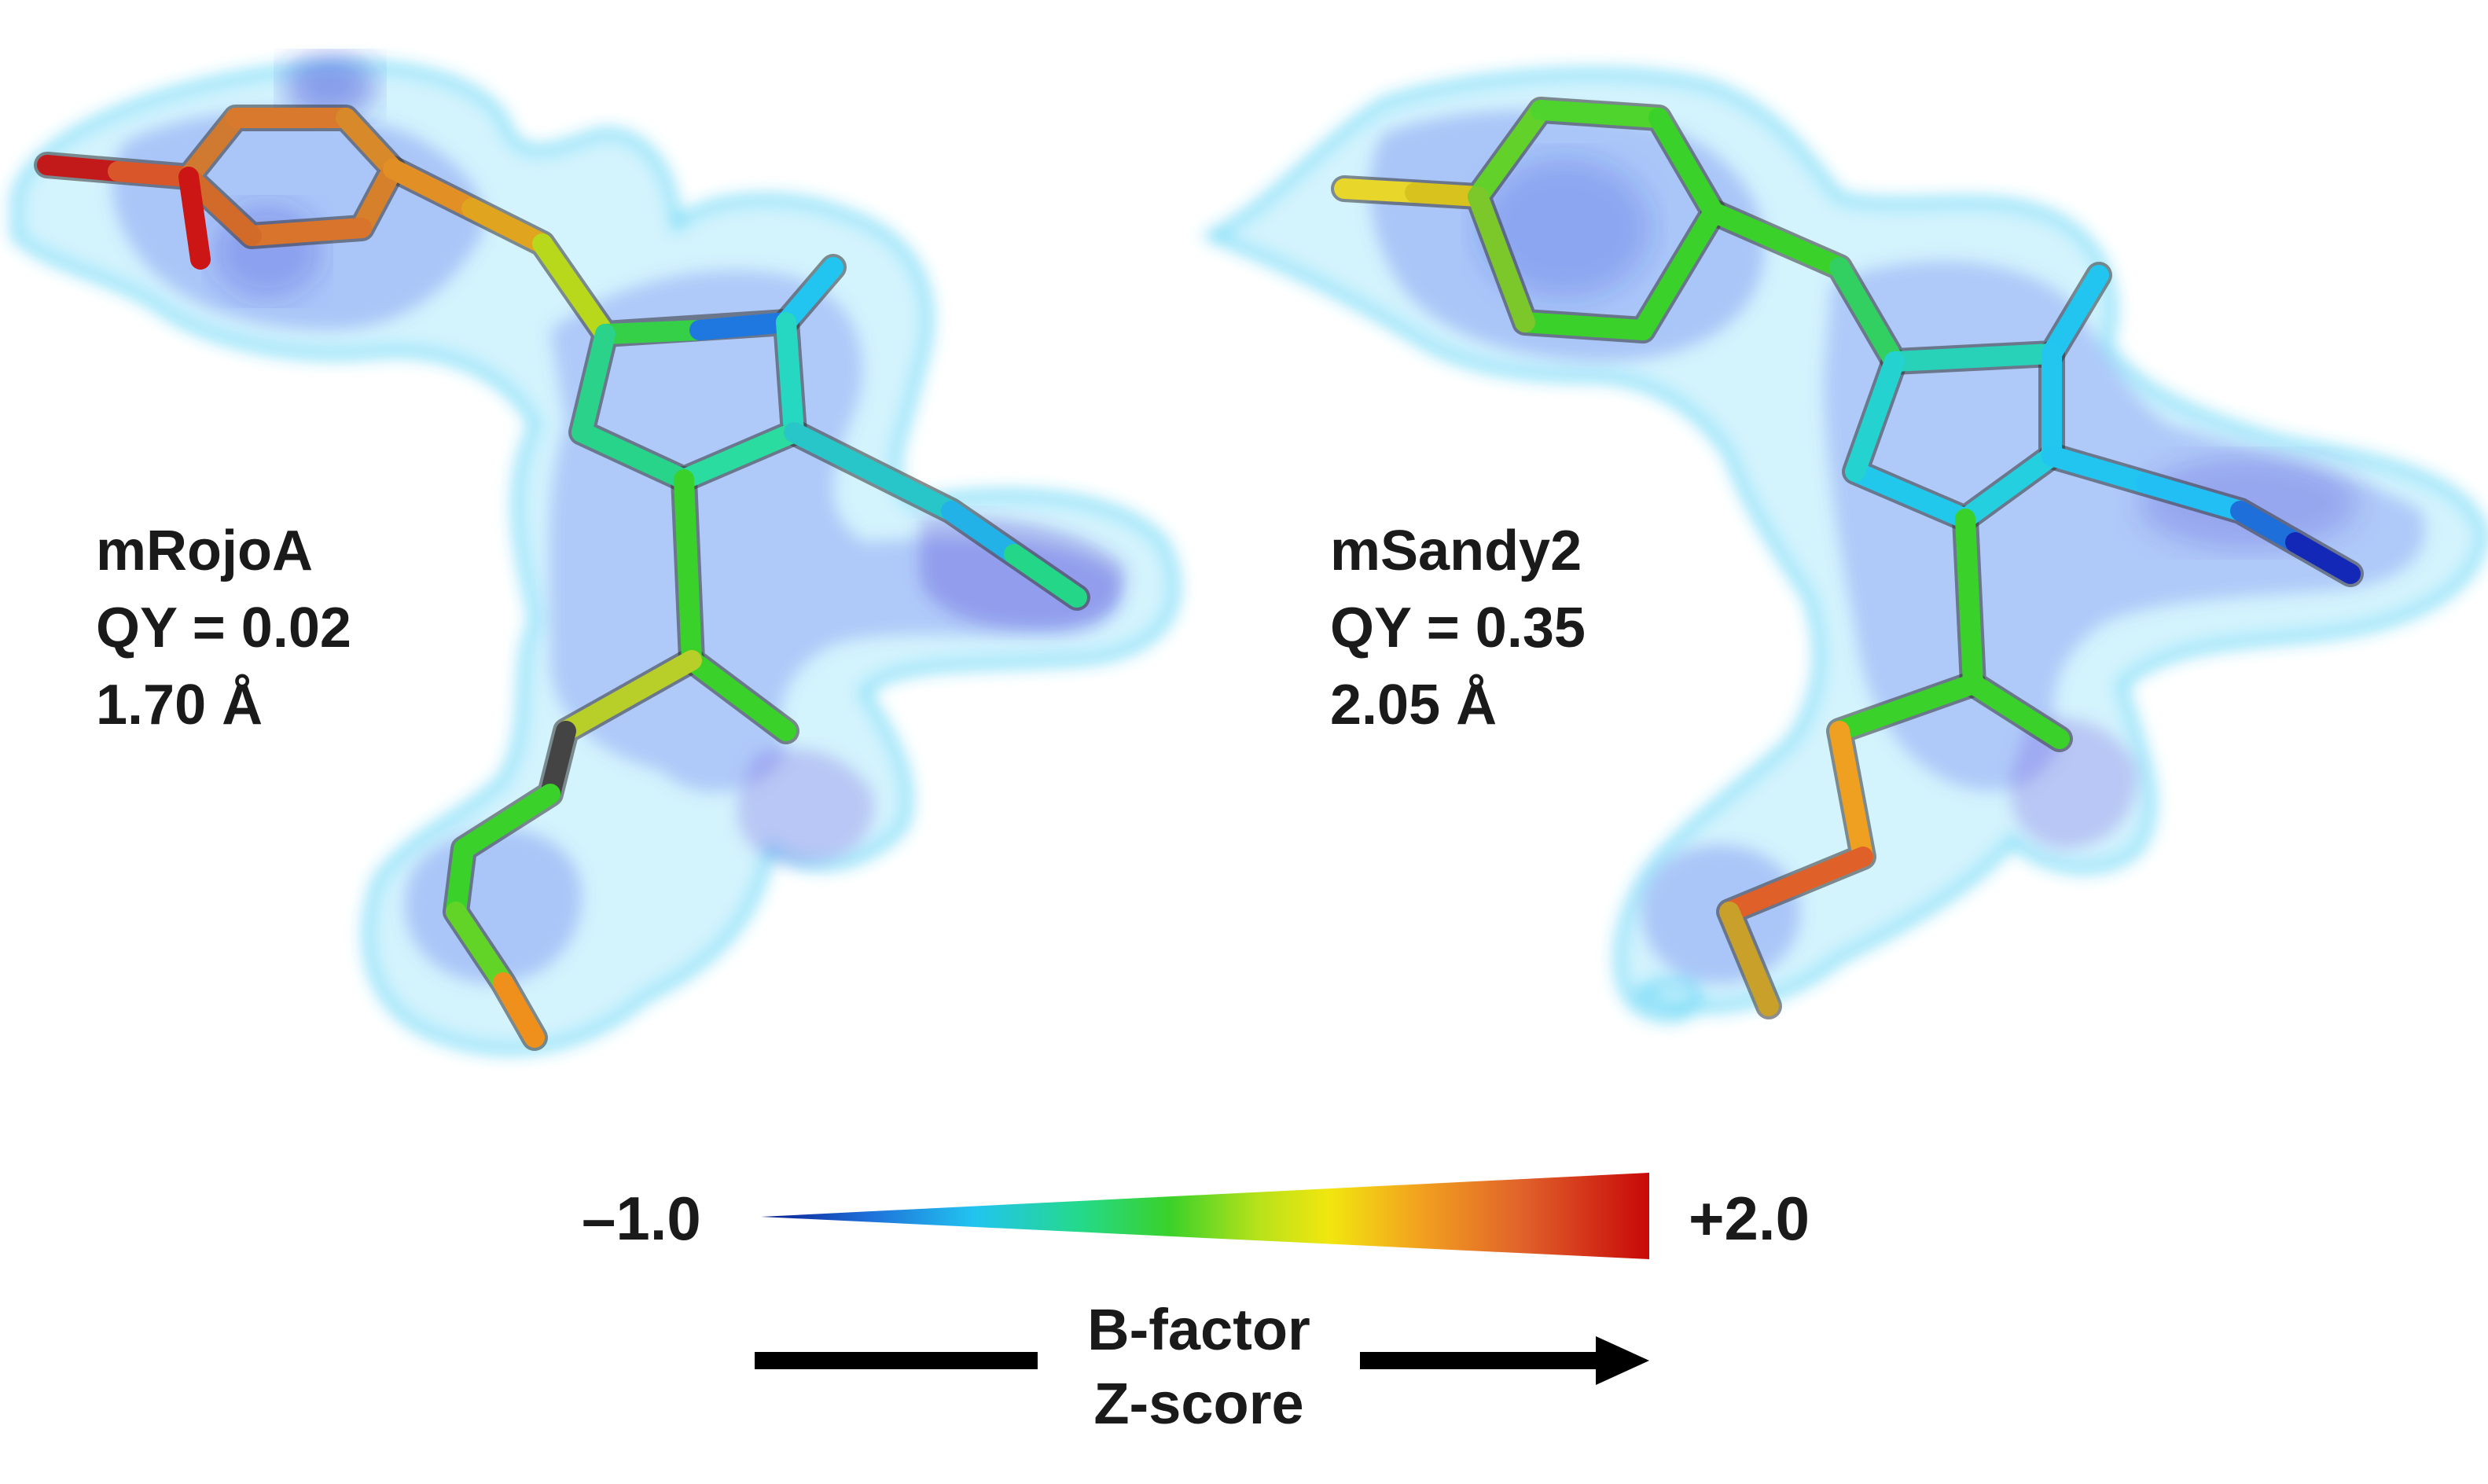  Describe the element at coordinates (1198, 1403) in the screenshot. I see `axis-title-line2: Z-score` at that location.